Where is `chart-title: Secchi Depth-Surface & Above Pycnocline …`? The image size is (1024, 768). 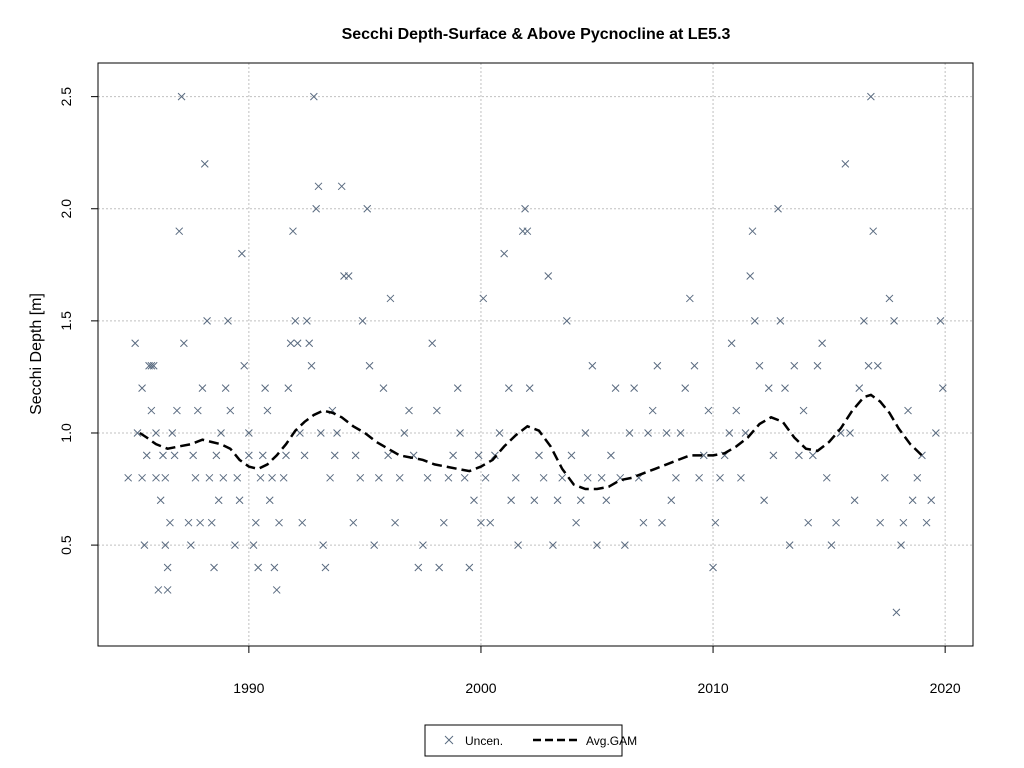
chart-title: Secchi Depth-Surface & Above Pycnocline … is located at coordinates (536, 34).